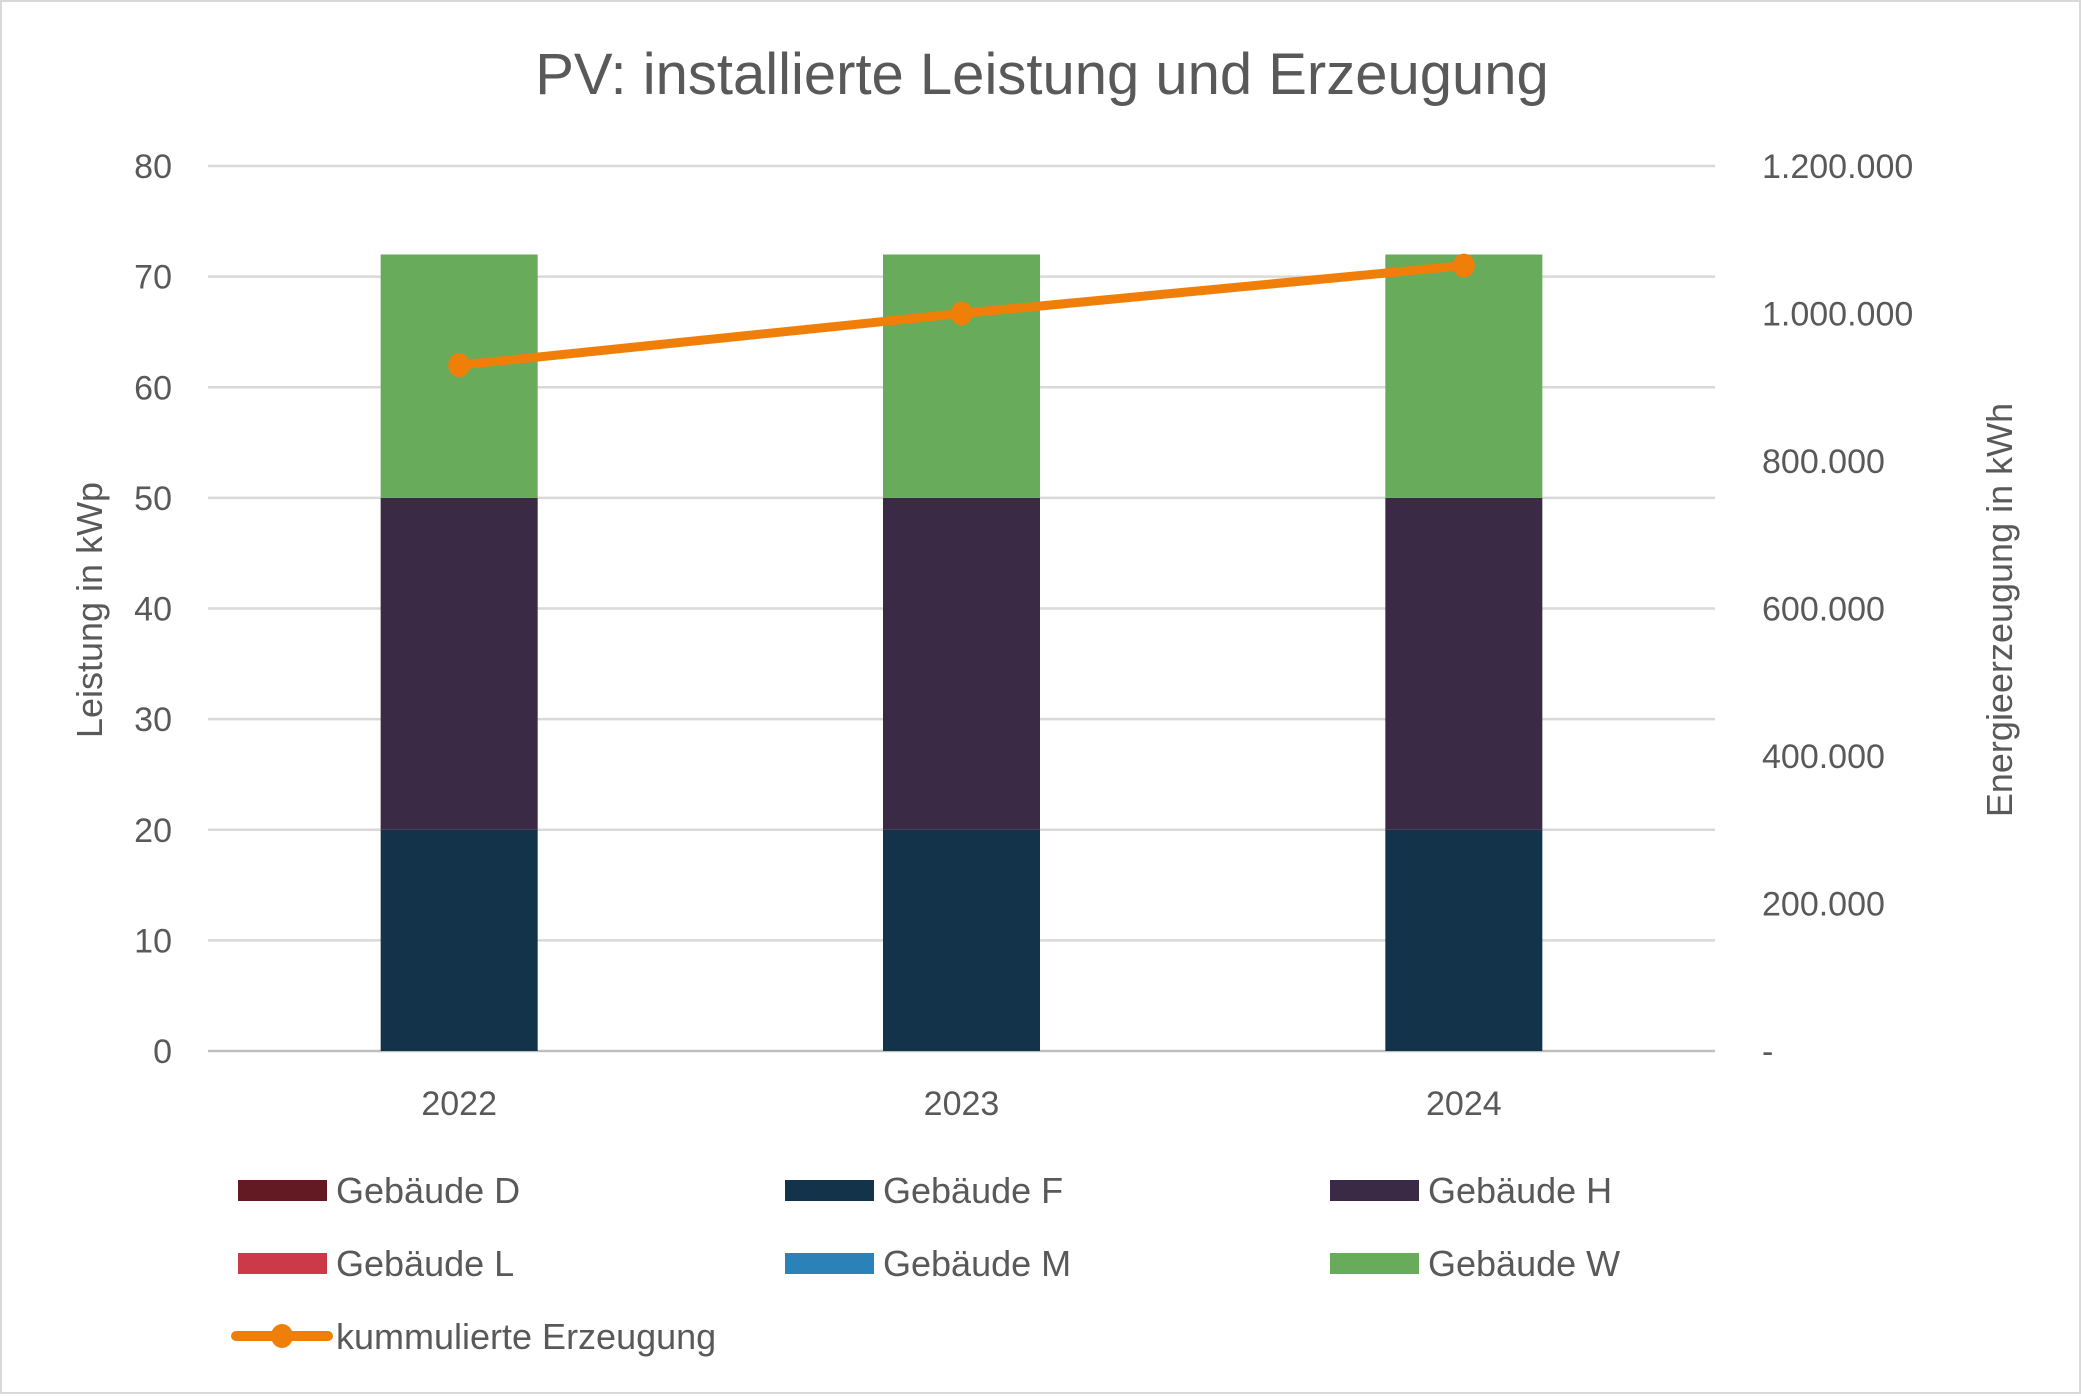 Image resolution: width=2081 pixels, height=1397 pixels. I want to click on y-axis-label: Leistung in kWp, so click(89, 610).